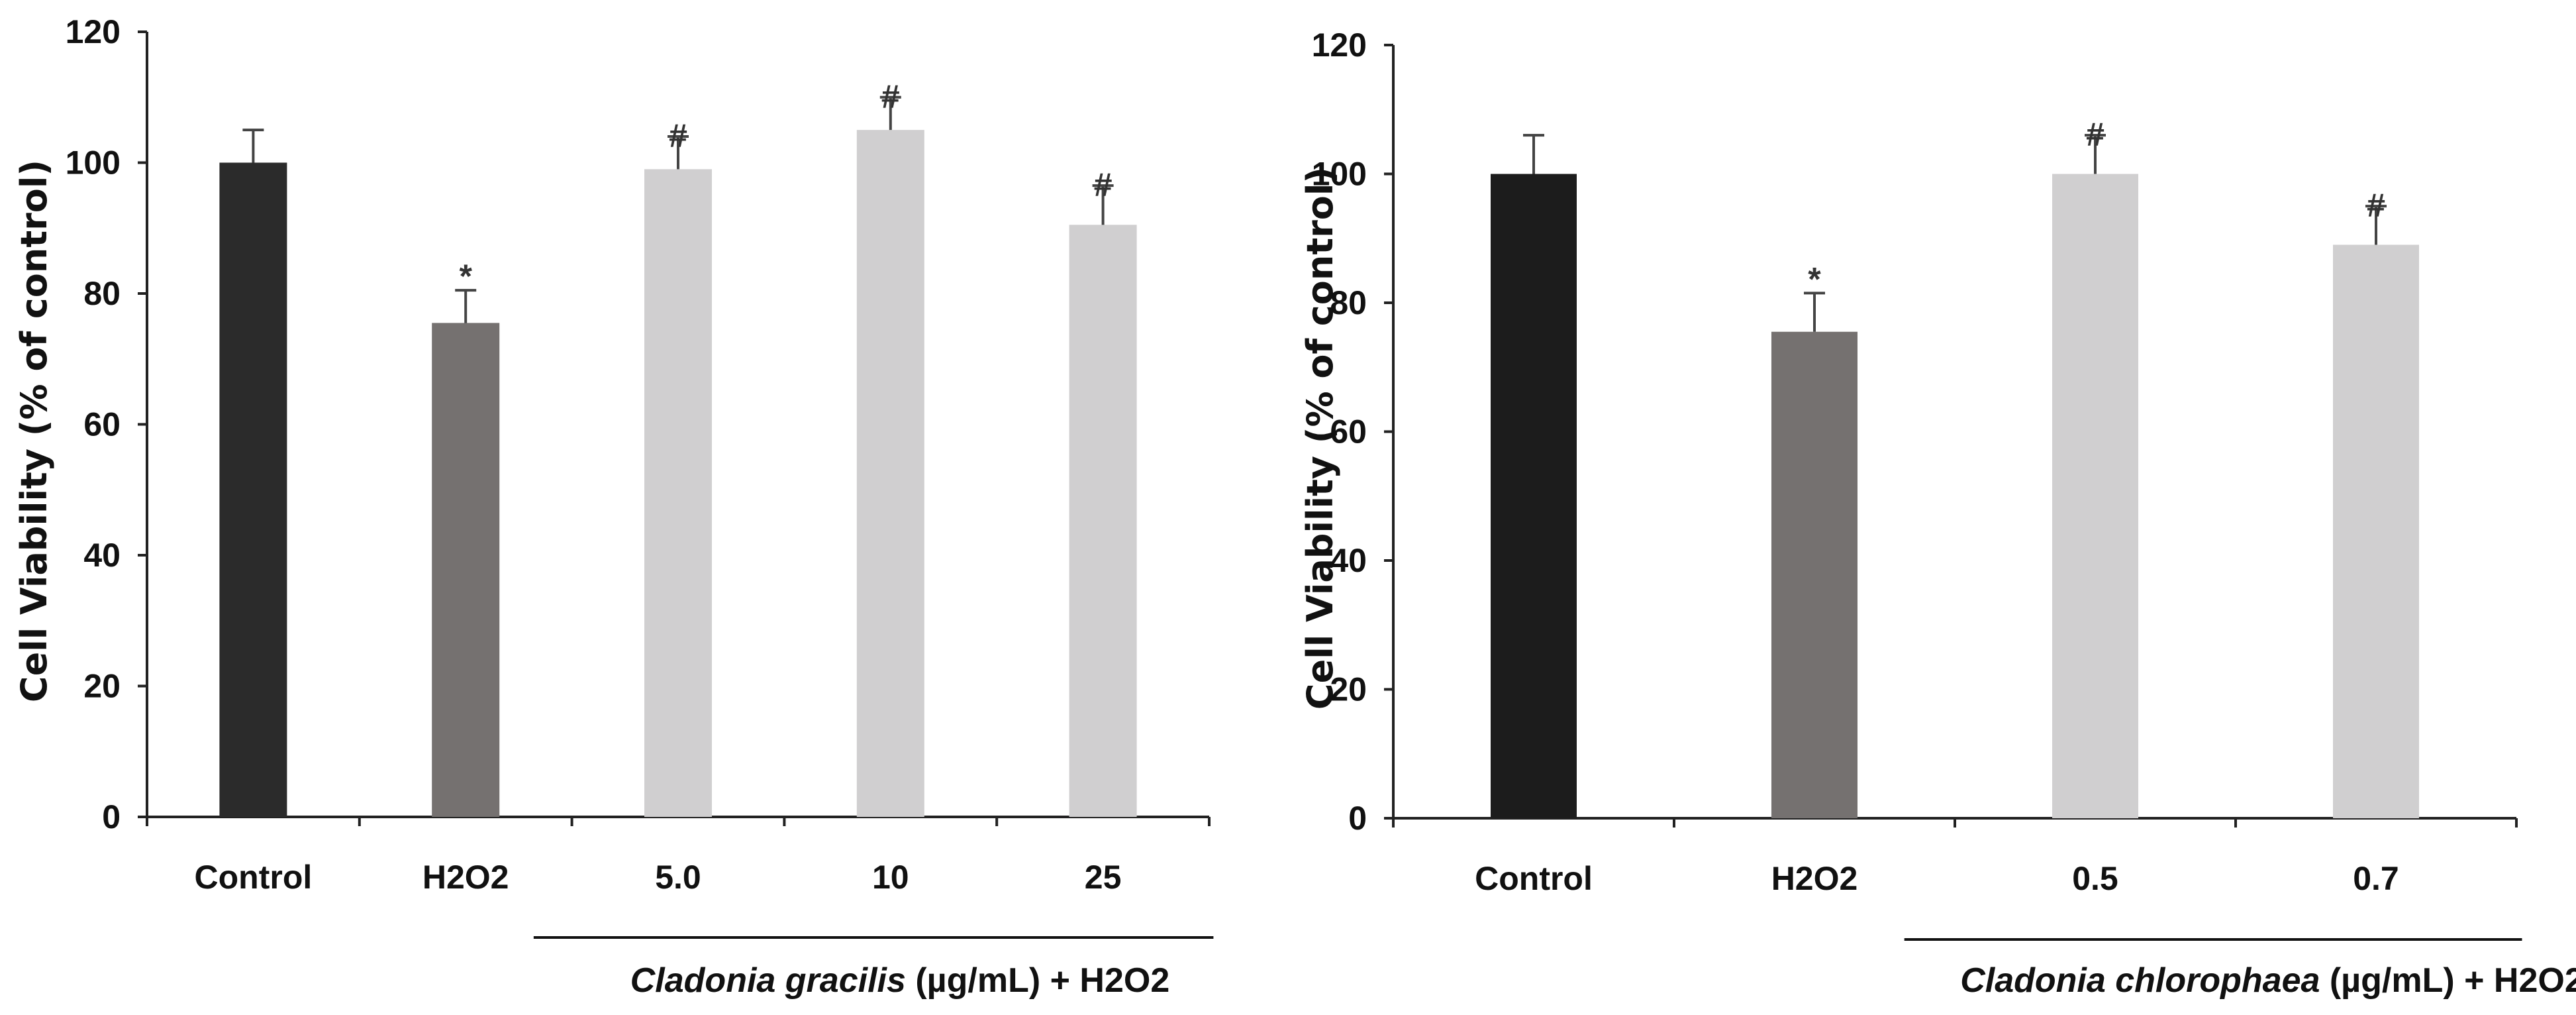  I want to click on x-tick-label: 10, so click(890, 877).